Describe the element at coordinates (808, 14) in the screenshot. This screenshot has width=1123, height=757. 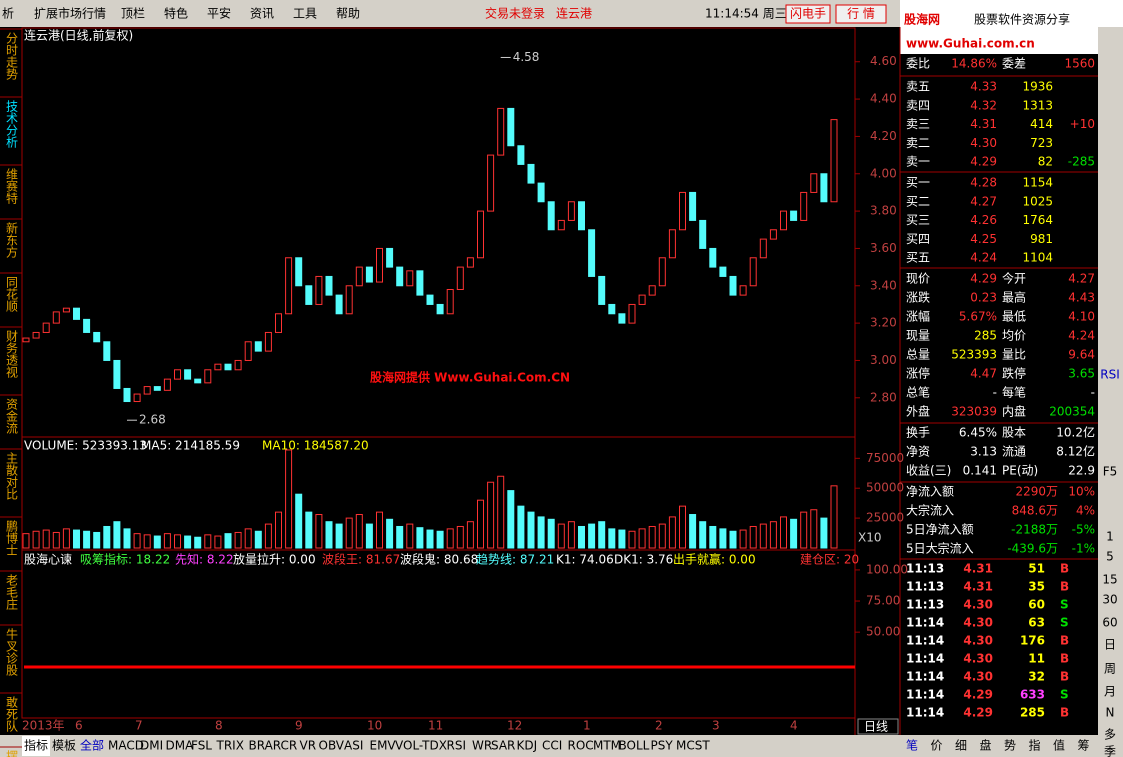
I see `top-button-label: 闪电手` at that location.